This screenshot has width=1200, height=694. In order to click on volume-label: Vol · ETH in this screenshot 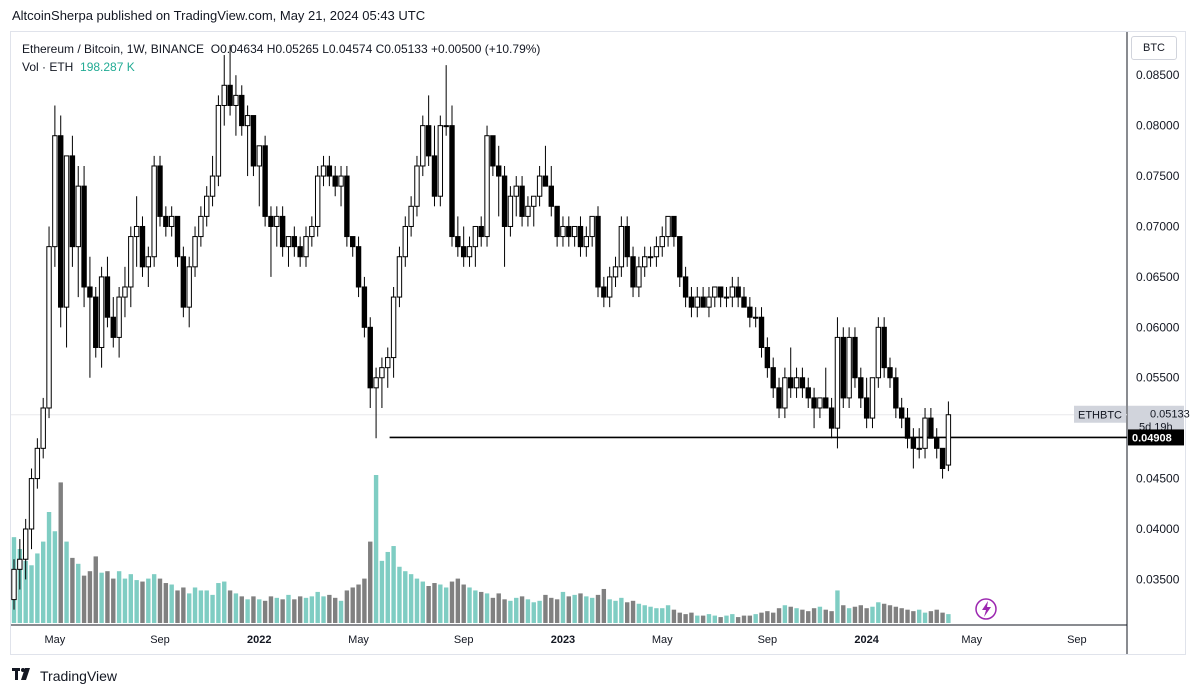, I will do `click(48, 67)`.